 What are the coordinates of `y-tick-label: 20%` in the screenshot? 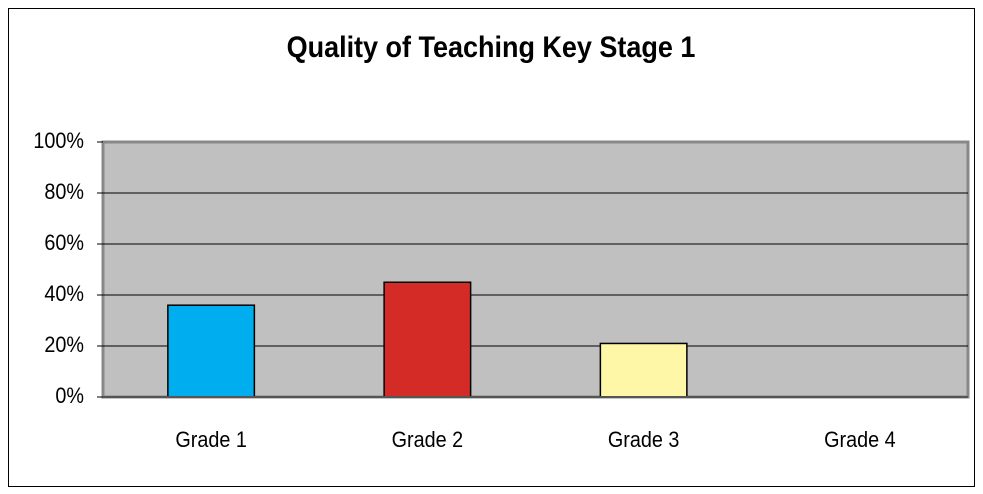 It's located at (64, 345).